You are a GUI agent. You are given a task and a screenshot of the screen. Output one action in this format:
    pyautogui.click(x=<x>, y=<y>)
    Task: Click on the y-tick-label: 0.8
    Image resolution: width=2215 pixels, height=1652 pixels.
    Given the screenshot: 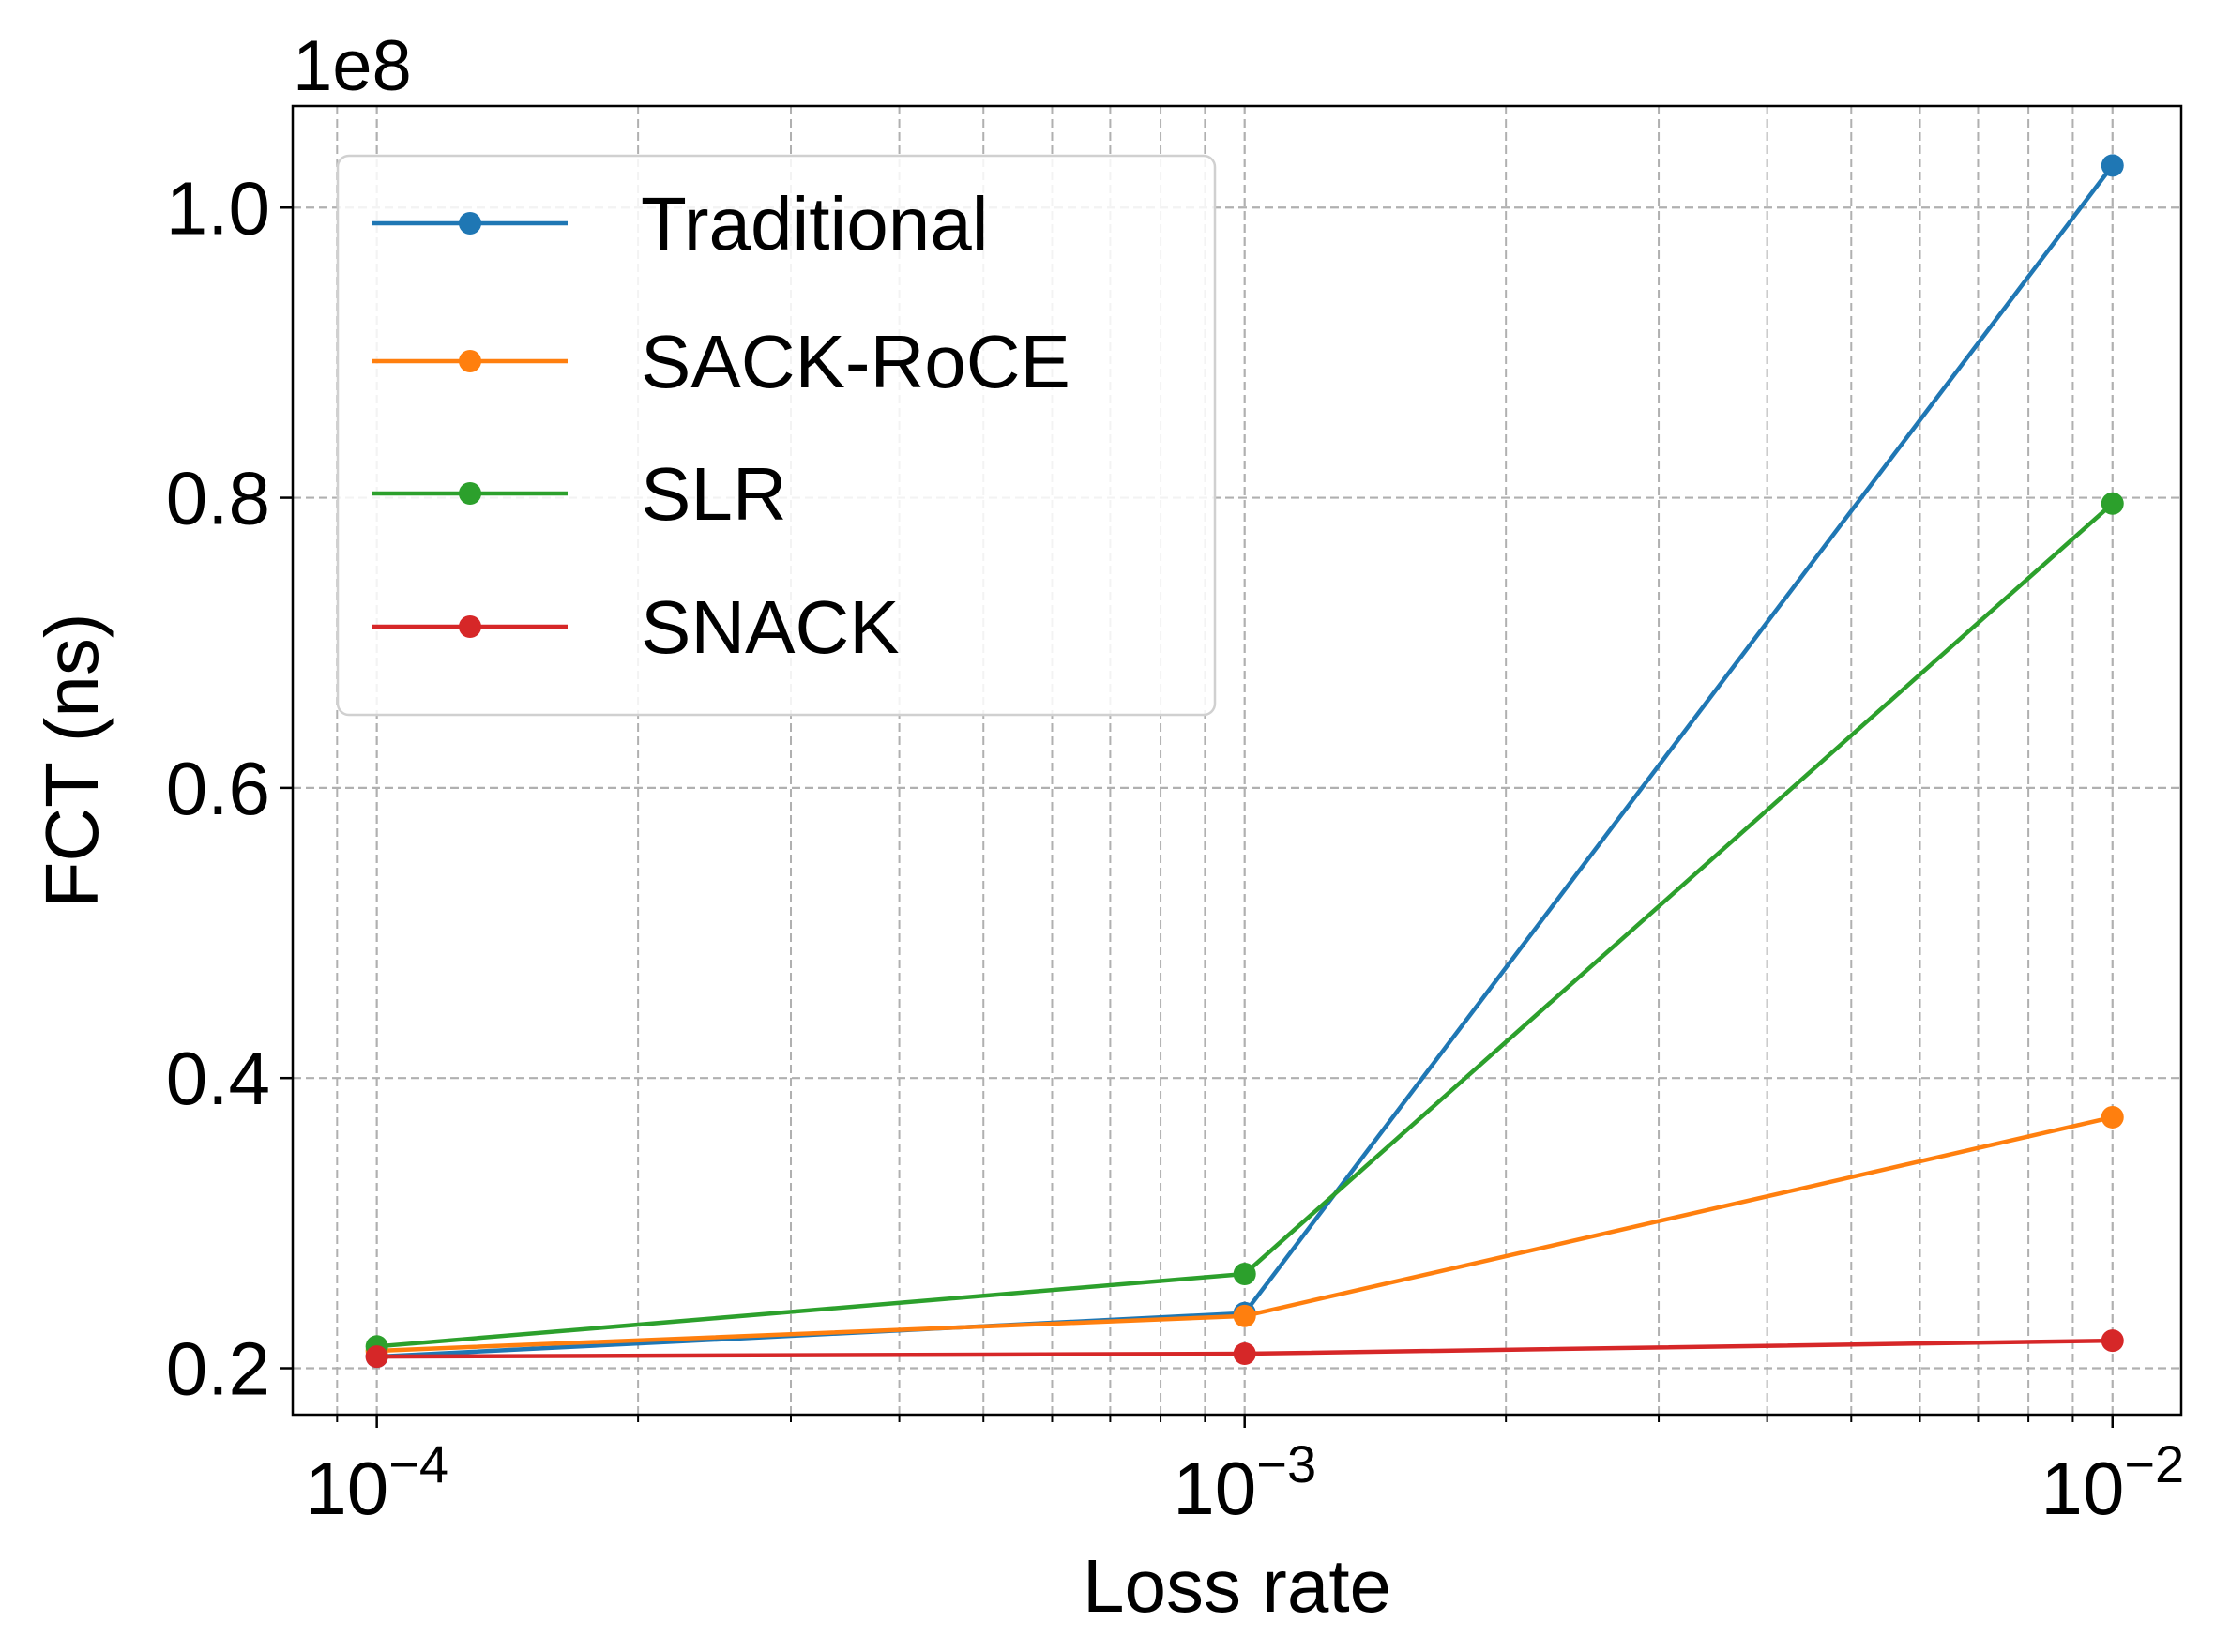 What is the action you would take?
    pyautogui.click(x=218, y=498)
    